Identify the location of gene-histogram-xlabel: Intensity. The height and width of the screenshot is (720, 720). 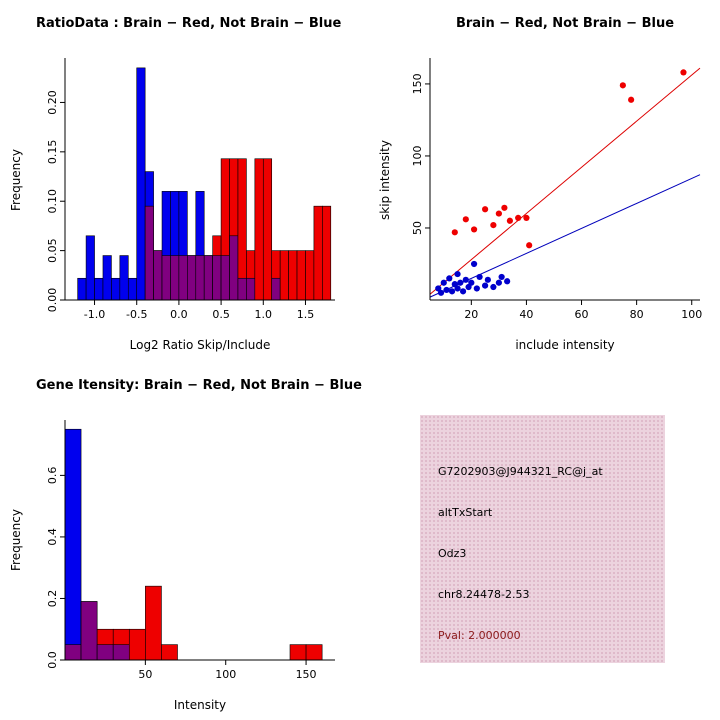
(200, 705).